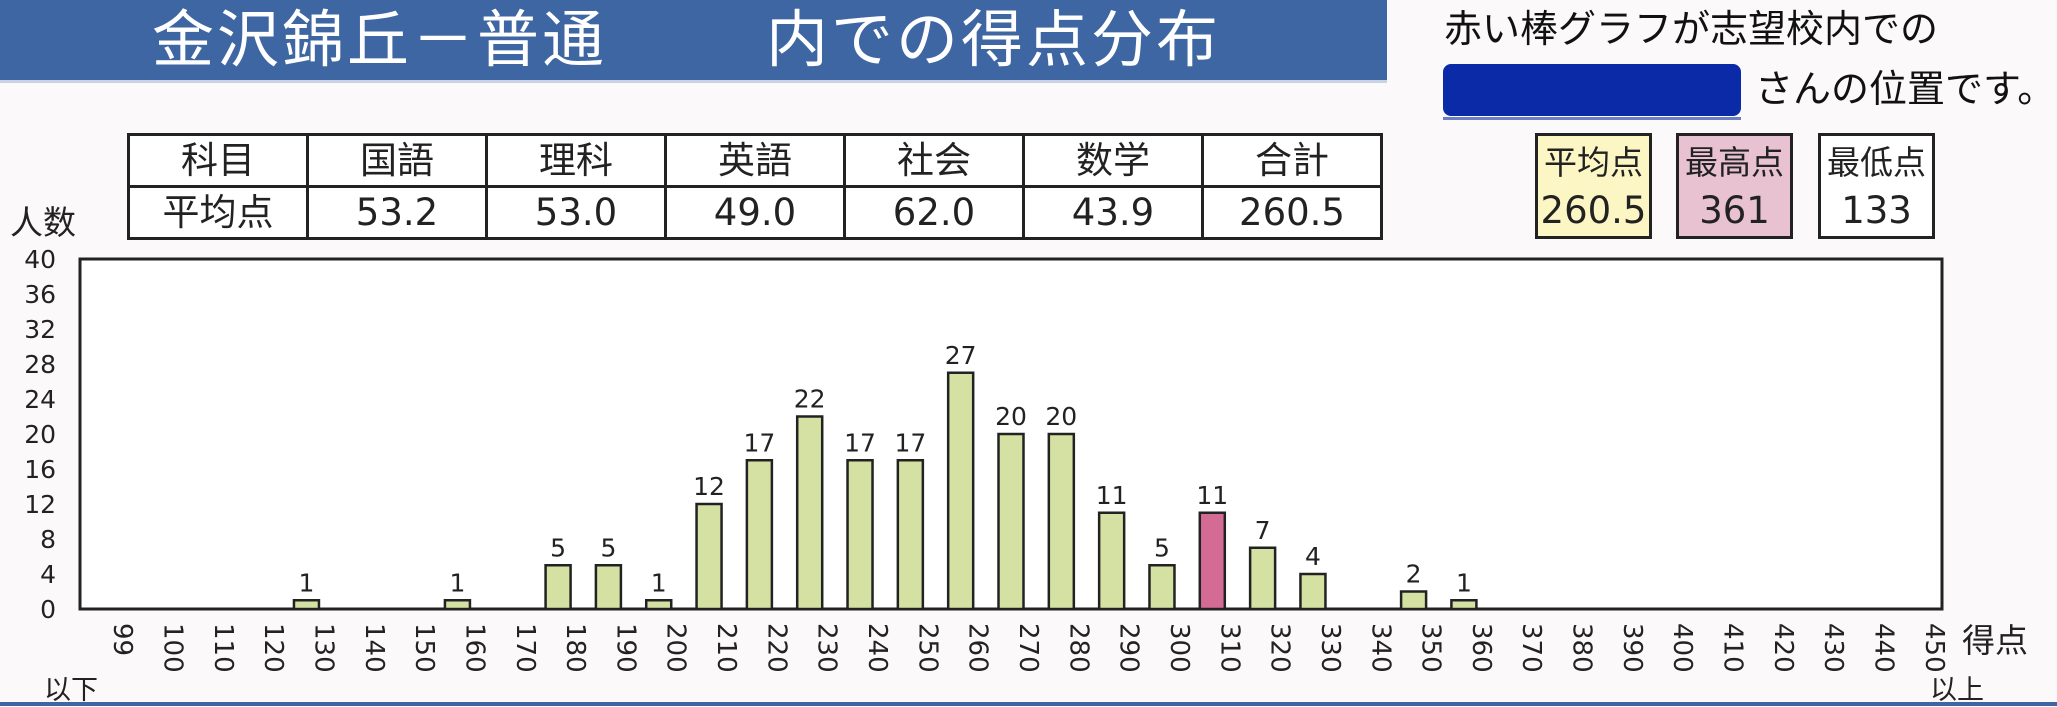  What do you see at coordinates (1280, 648) in the screenshot?
I see `x-tick-label: 320` at bounding box center [1280, 648].